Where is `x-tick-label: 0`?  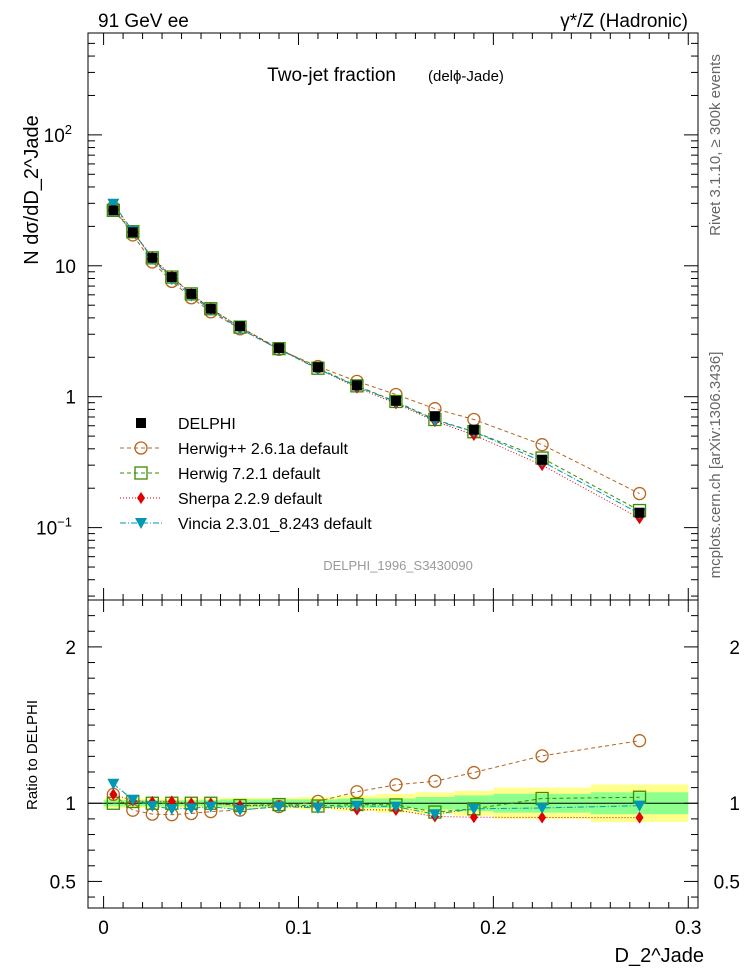 x-tick-label: 0 is located at coordinates (103, 928).